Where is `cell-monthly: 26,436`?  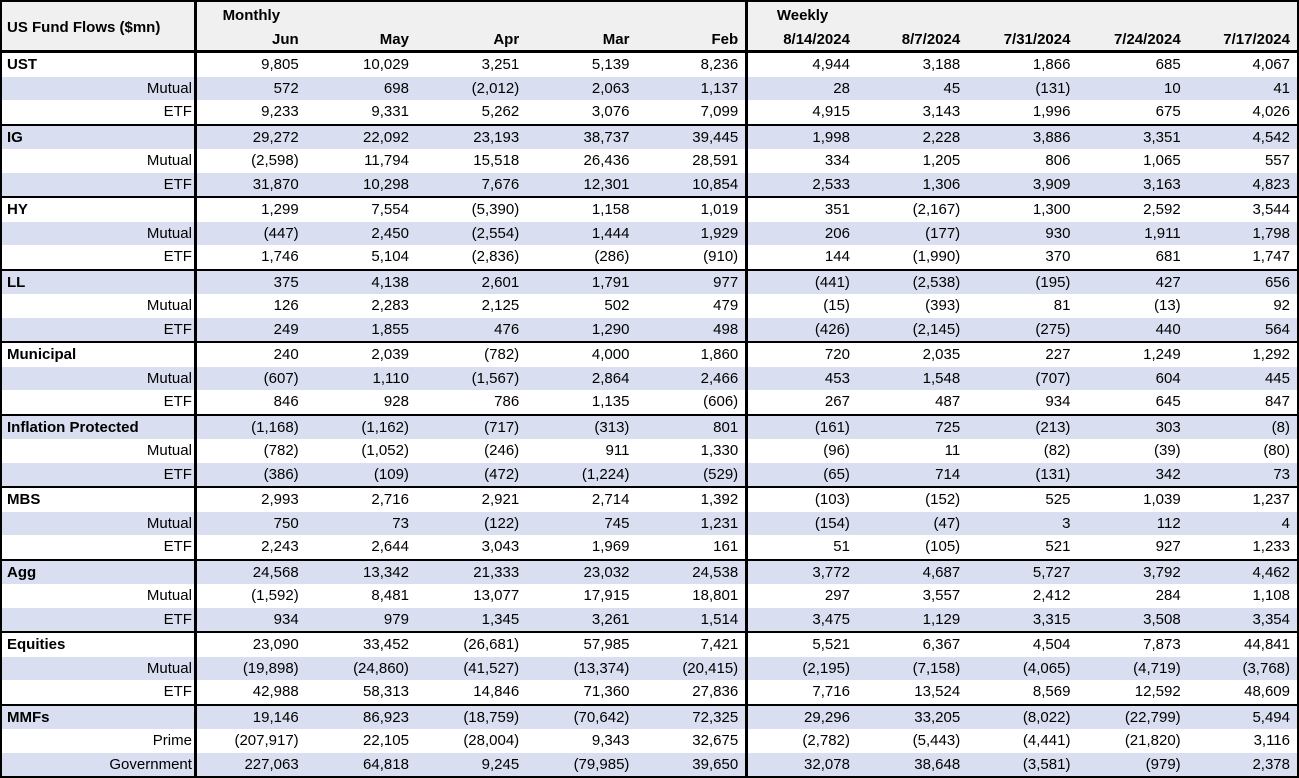
cell-monthly: 26,436 is located at coordinates (606, 161).